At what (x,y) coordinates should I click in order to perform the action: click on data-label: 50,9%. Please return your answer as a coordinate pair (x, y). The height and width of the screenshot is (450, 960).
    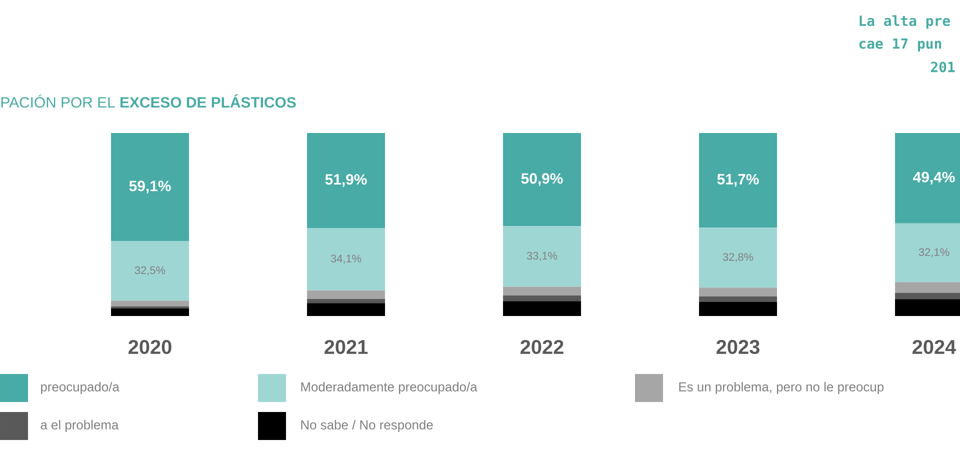
    Looking at the image, I should click on (542, 179).